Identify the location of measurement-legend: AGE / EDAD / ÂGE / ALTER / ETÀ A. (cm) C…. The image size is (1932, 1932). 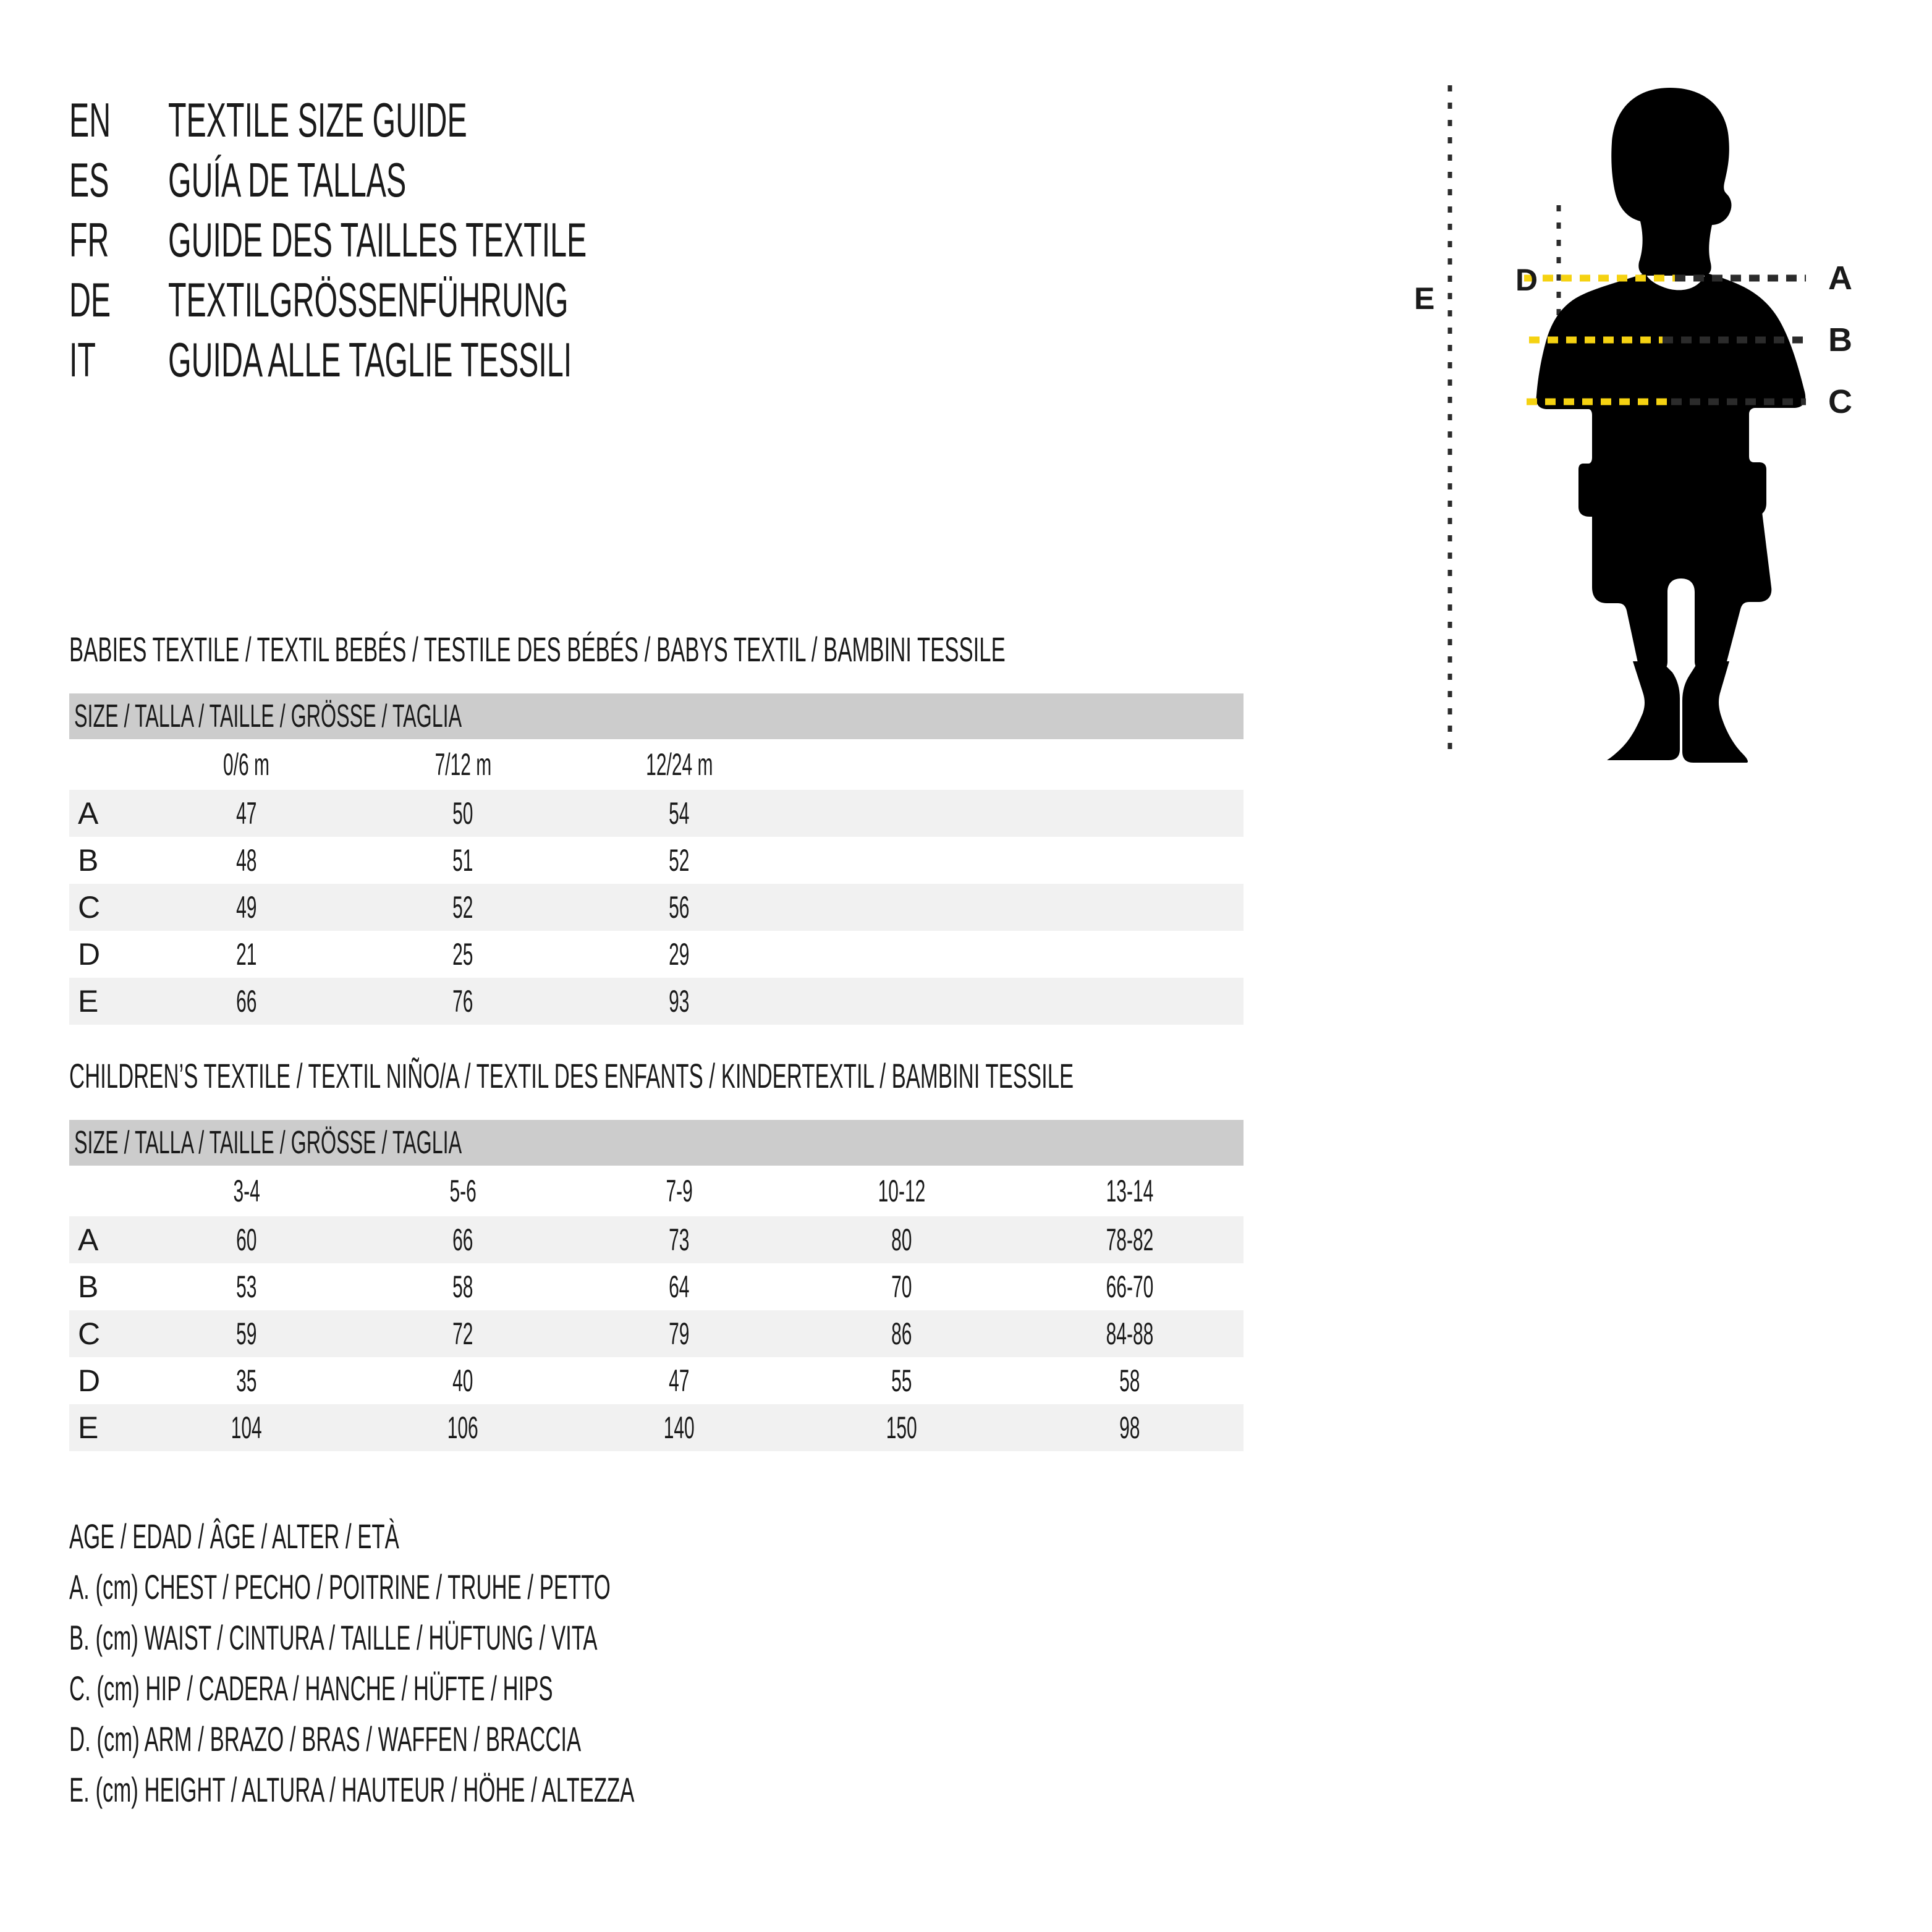
(687, 1669).